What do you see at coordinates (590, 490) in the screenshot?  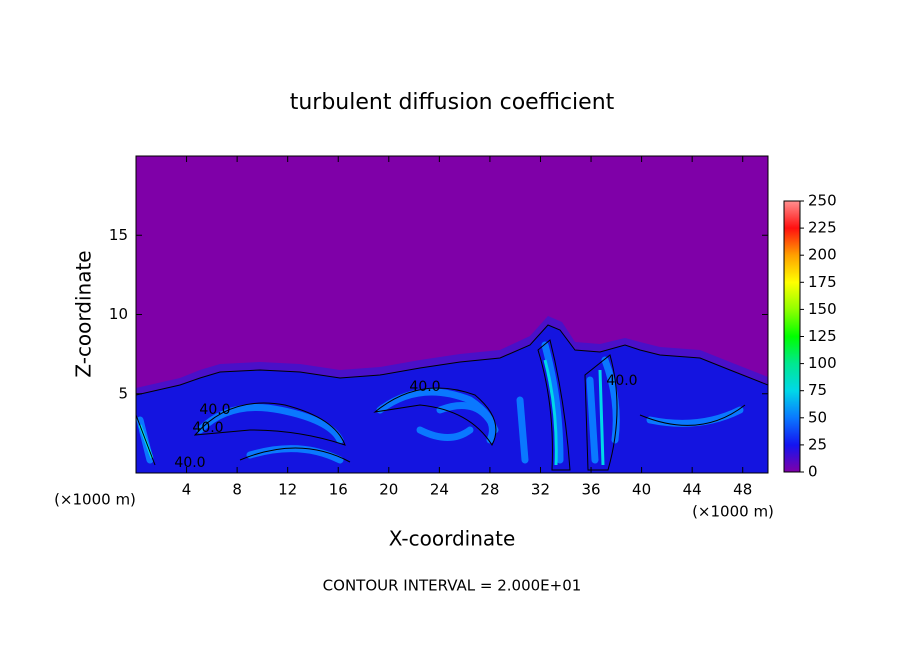 I see `x-tick-label: 36` at bounding box center [590, 490].